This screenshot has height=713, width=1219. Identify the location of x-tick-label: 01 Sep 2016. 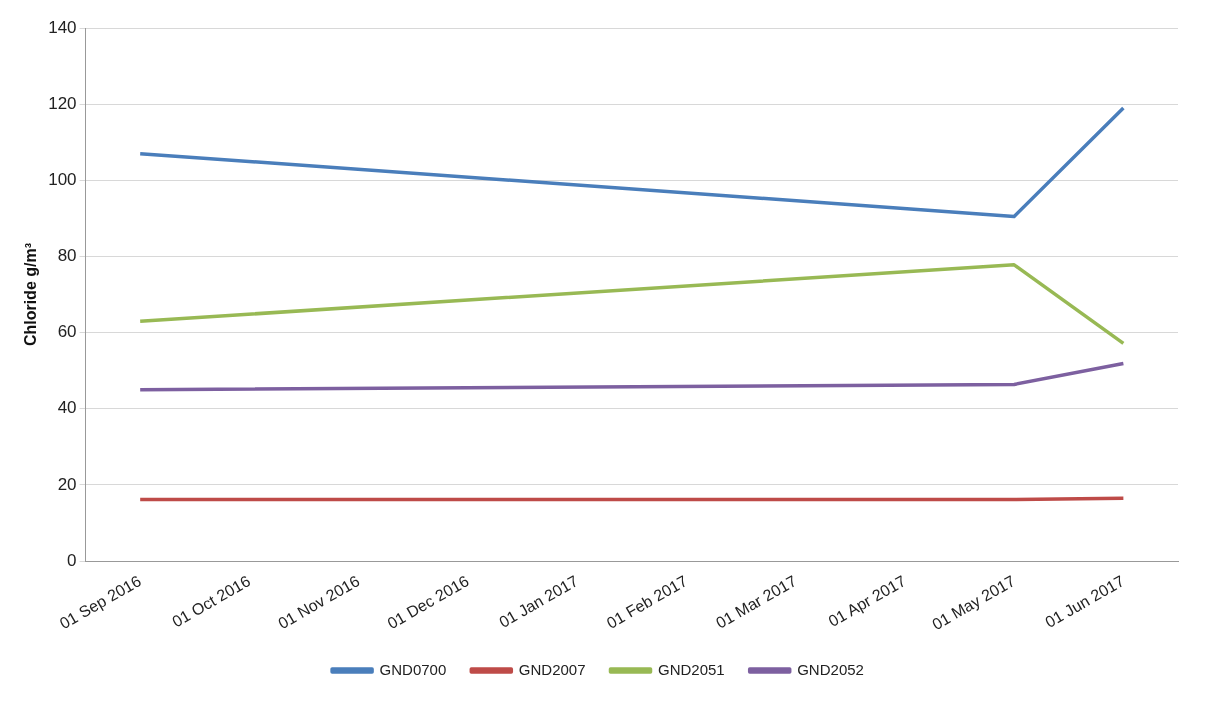
(100, 602).